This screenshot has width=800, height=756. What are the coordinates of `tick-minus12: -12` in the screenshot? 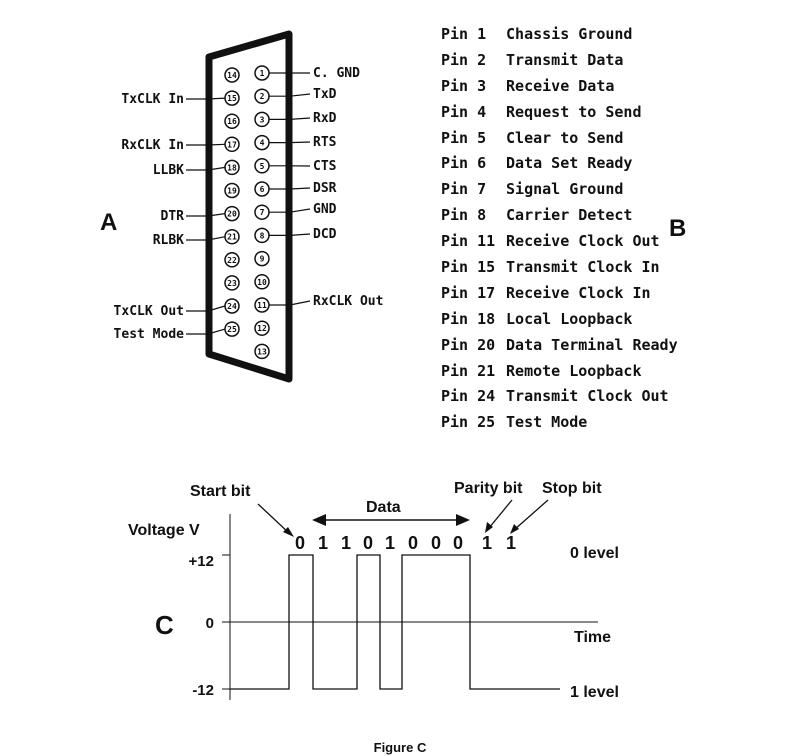 It's located at (203, 690).